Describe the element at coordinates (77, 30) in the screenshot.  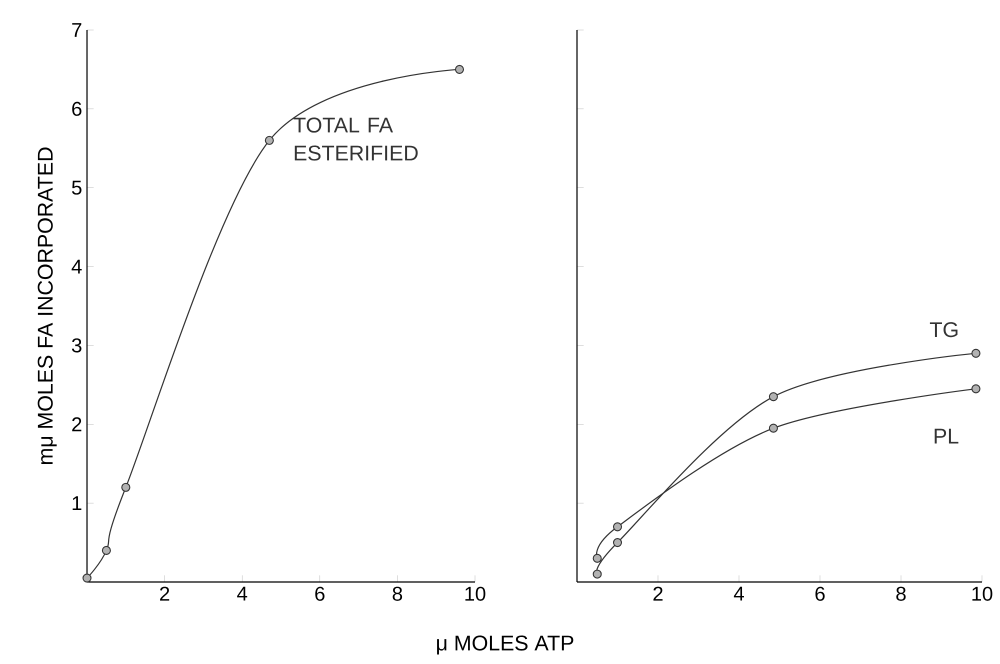
I see `y-tick-label: 7` at that location.